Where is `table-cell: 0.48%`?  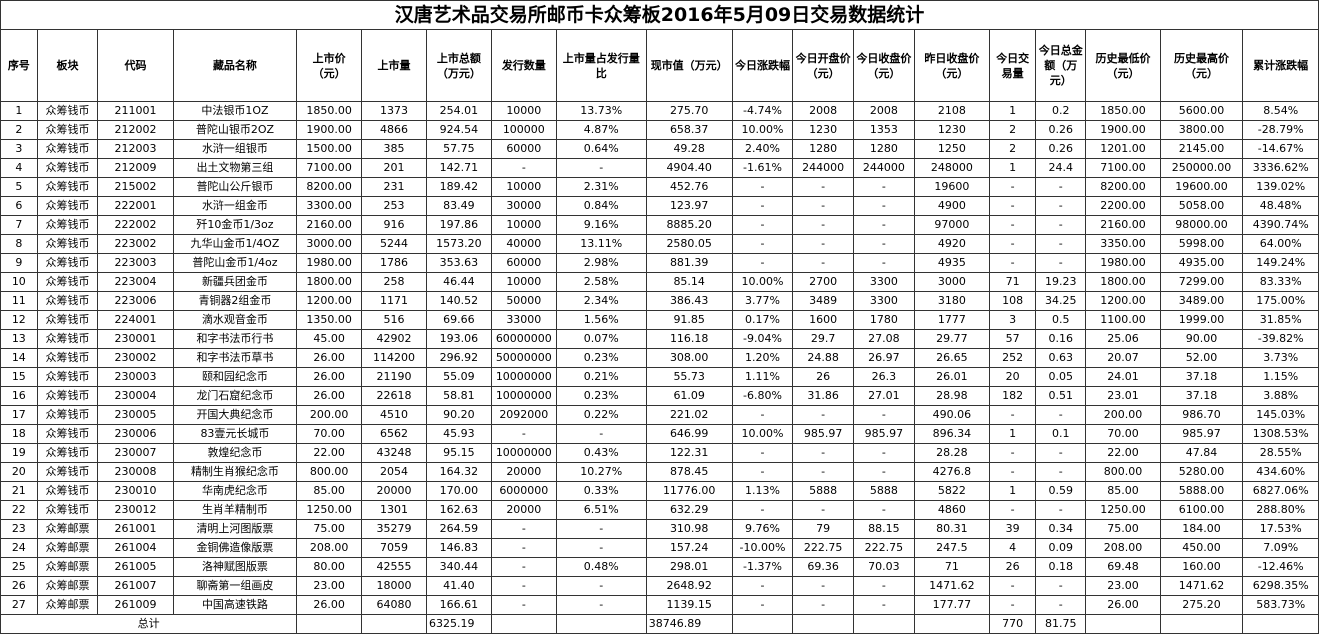 table-cell: 0.48% is located at coordinates (601, 567).